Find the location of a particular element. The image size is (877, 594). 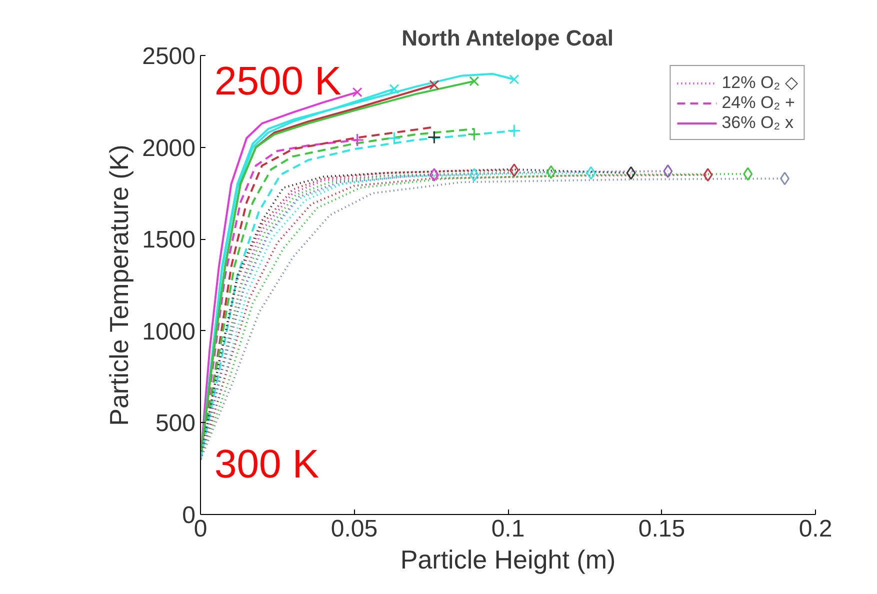

annotation: 2500 K is located at coordinates (278, 82).